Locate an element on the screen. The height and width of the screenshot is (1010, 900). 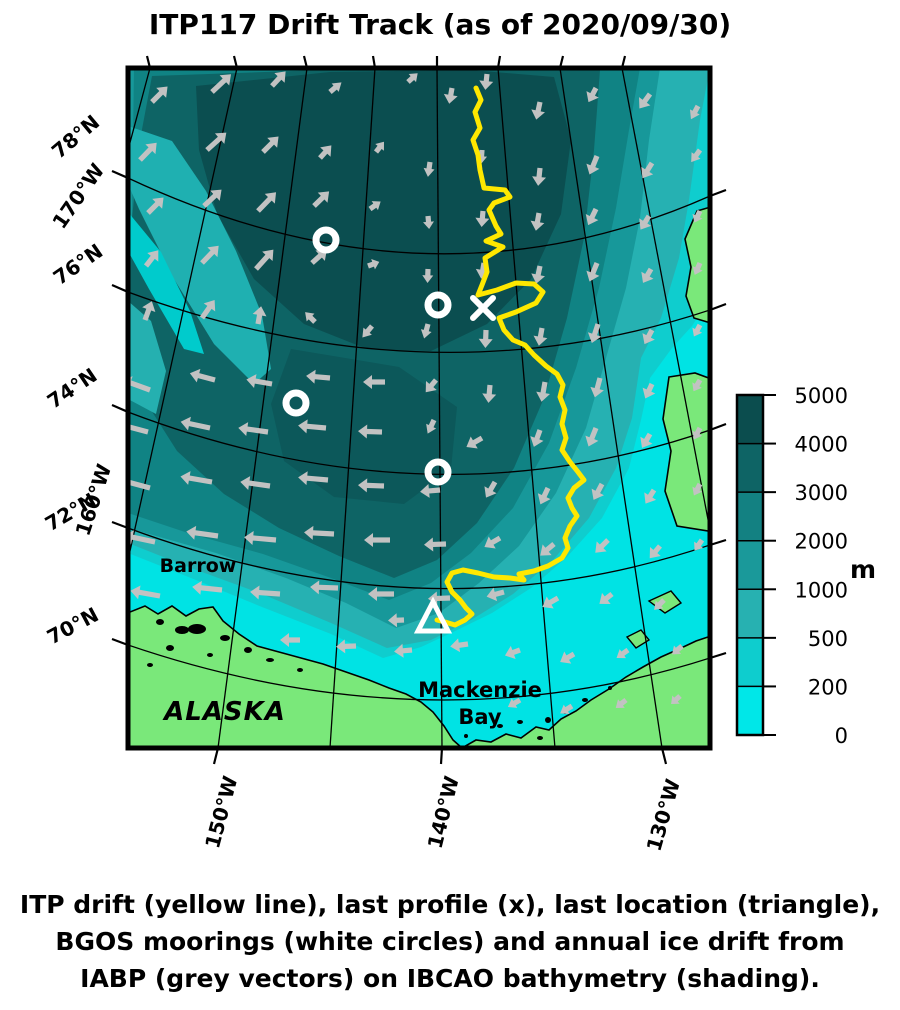
place-labels: Barrow ALASKA Mackenzie Bay is located at coordinates (351, 642).